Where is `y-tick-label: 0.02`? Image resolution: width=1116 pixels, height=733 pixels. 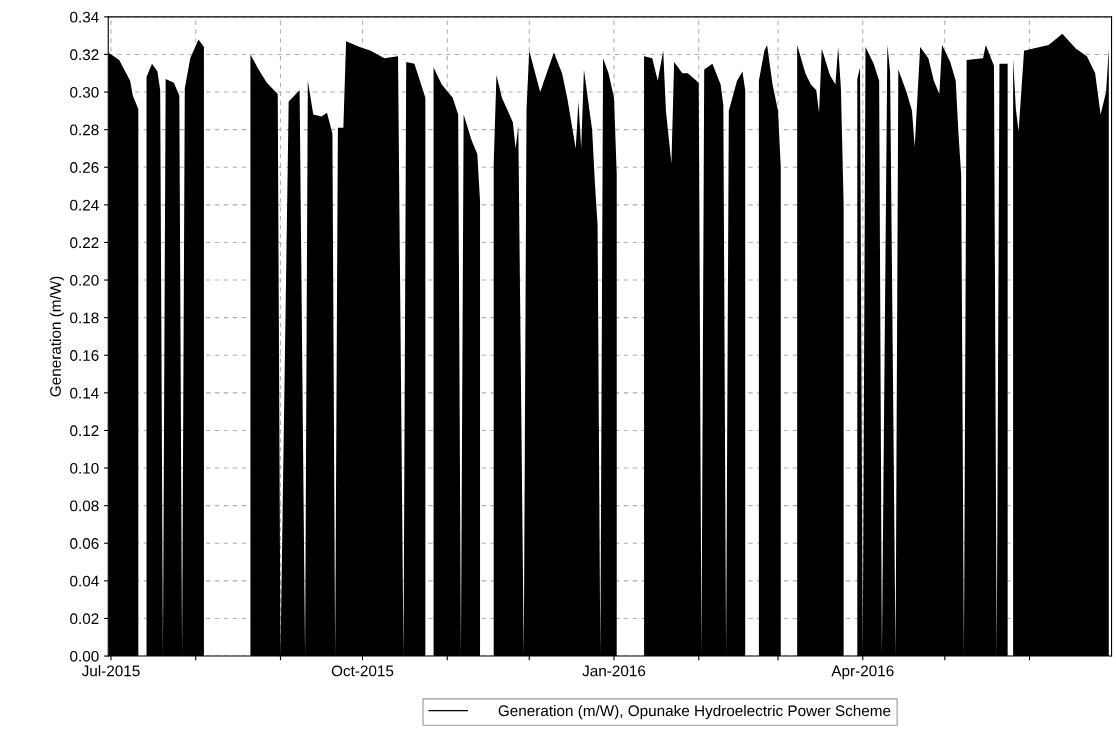 y-tick-label: 0.02 is located at coordinates (84, 619).